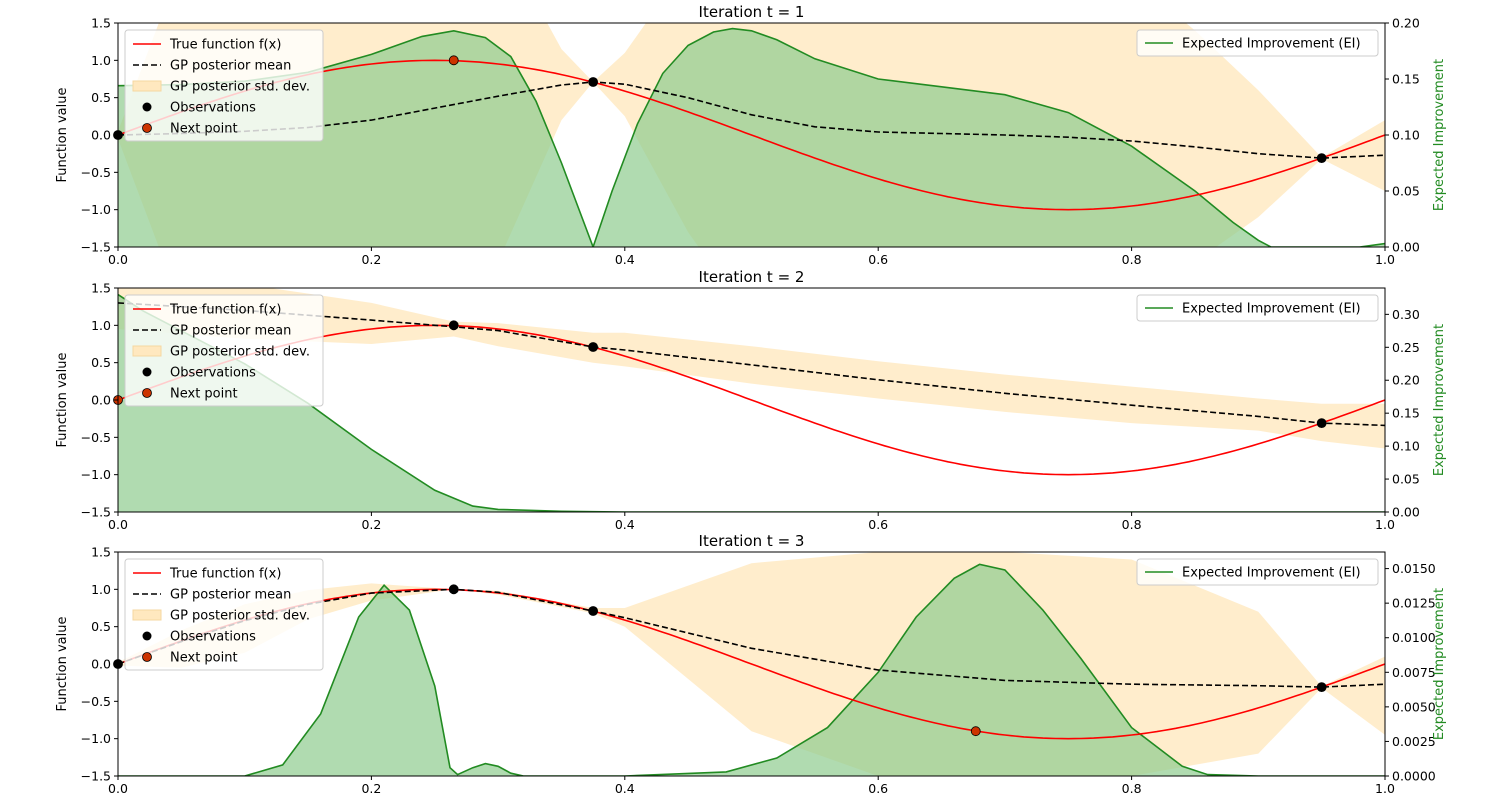  What do you see at coordinates (1406, 512) in the screenshot?
I see `y2-tick-label: 0.00` at bounding box center [1406, 512].